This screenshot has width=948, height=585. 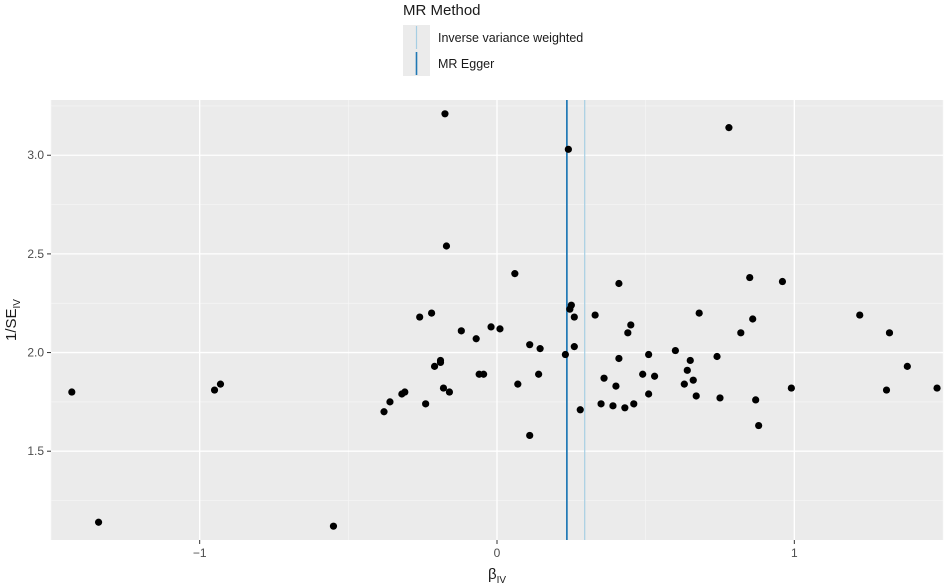 What do you see at coordinates (17, 304) in the screenshot?
I see `y-axis-title-subscript: IV` at bounding box center [17, 304].